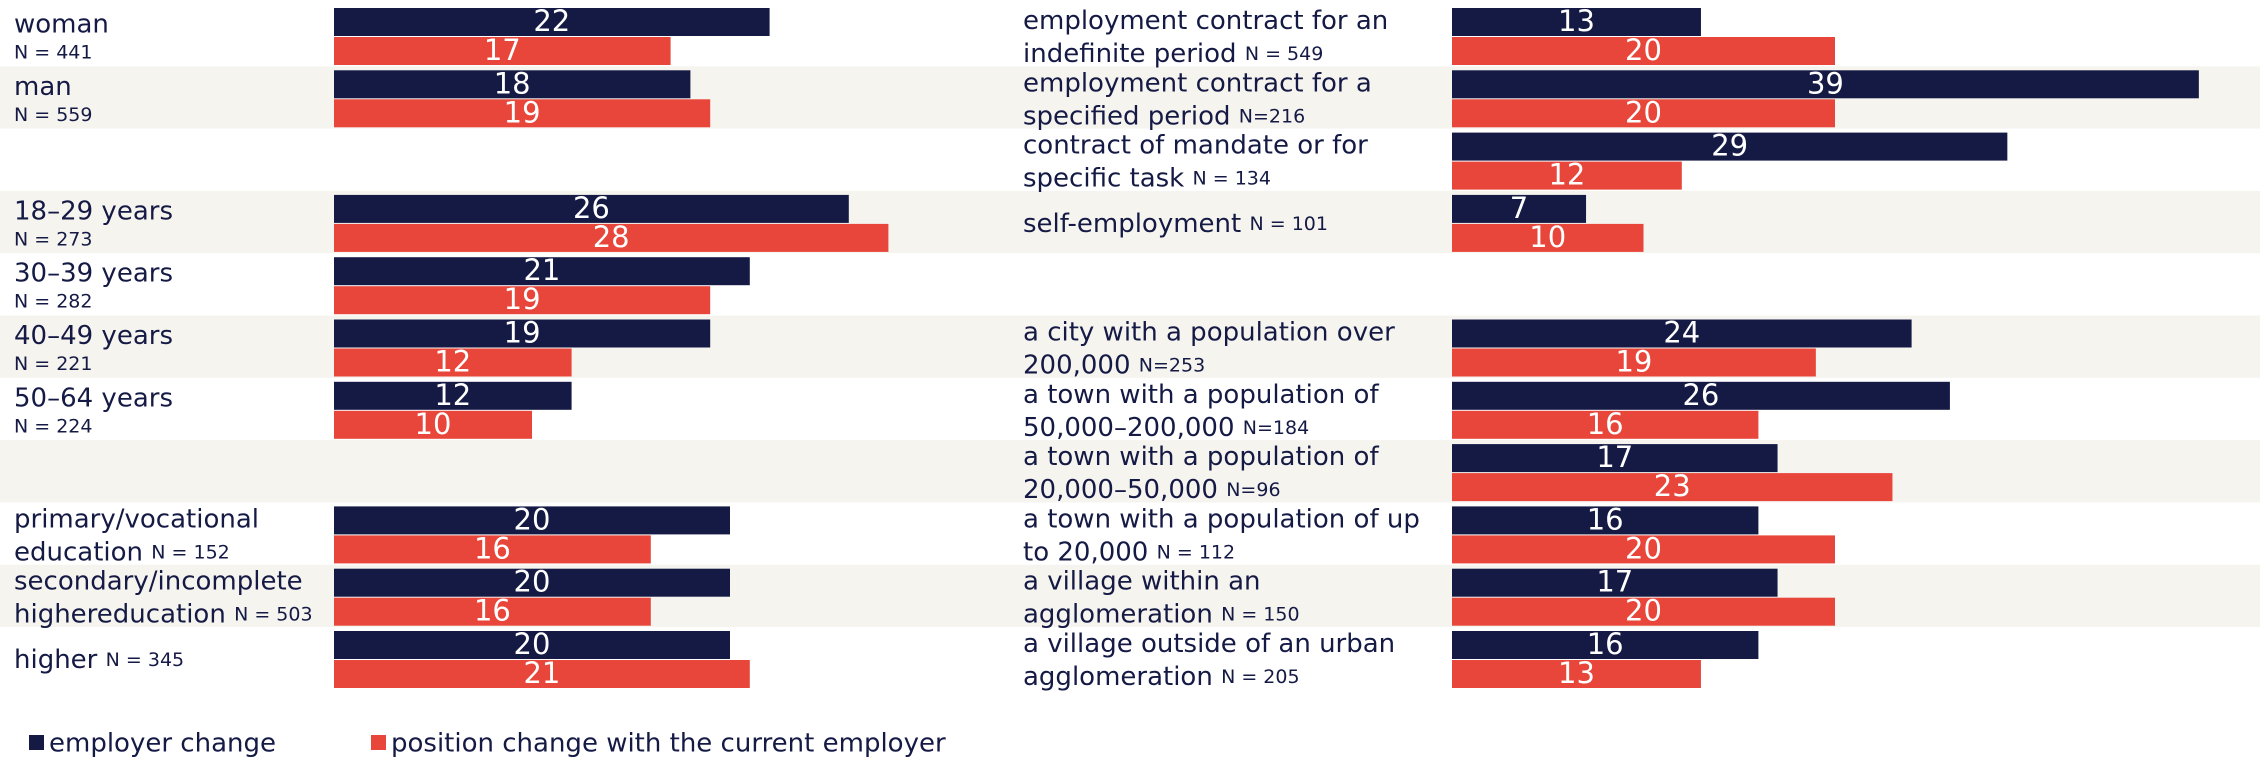 This screenshot has height=761, width=2260. Describe the element at coordinates (53, 53) in the screenshot. I see `n-label: N = 441` at that location.